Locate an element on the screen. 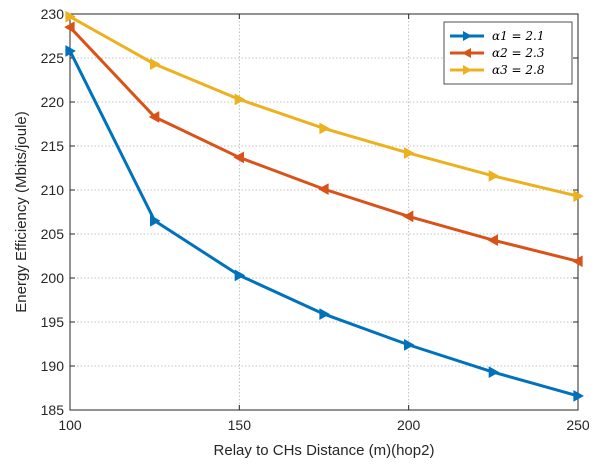 This screenshot has width=608, height=464. legend-label-3: α3 = 2.8 is located at coordinates (518, 70).